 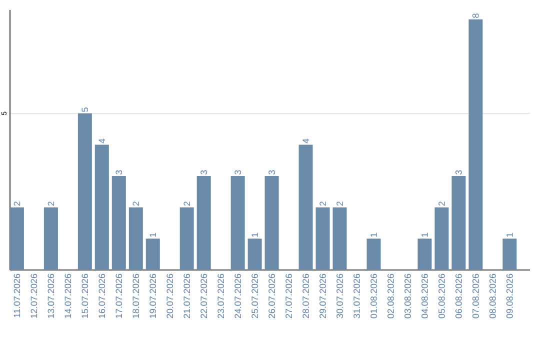 I want to click on x-tick-label: 25.07.2026, so click(x=255, y=296).